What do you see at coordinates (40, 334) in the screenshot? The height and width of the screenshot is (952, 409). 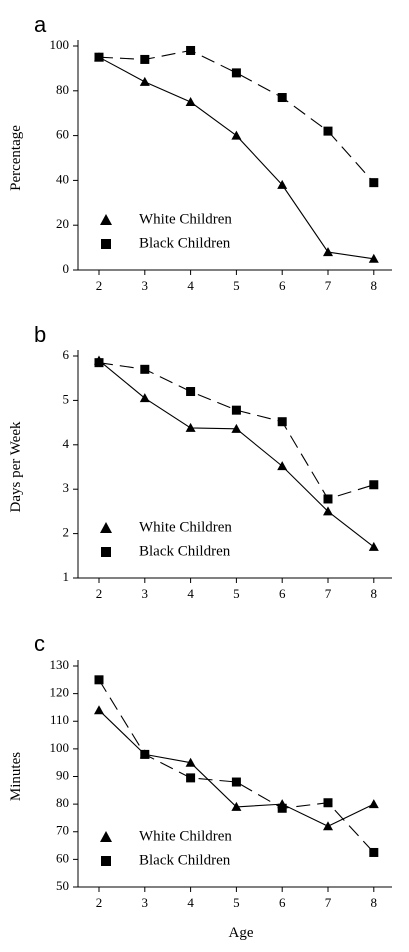 I see `panel-letter: b` at bounding box center [40, 334].